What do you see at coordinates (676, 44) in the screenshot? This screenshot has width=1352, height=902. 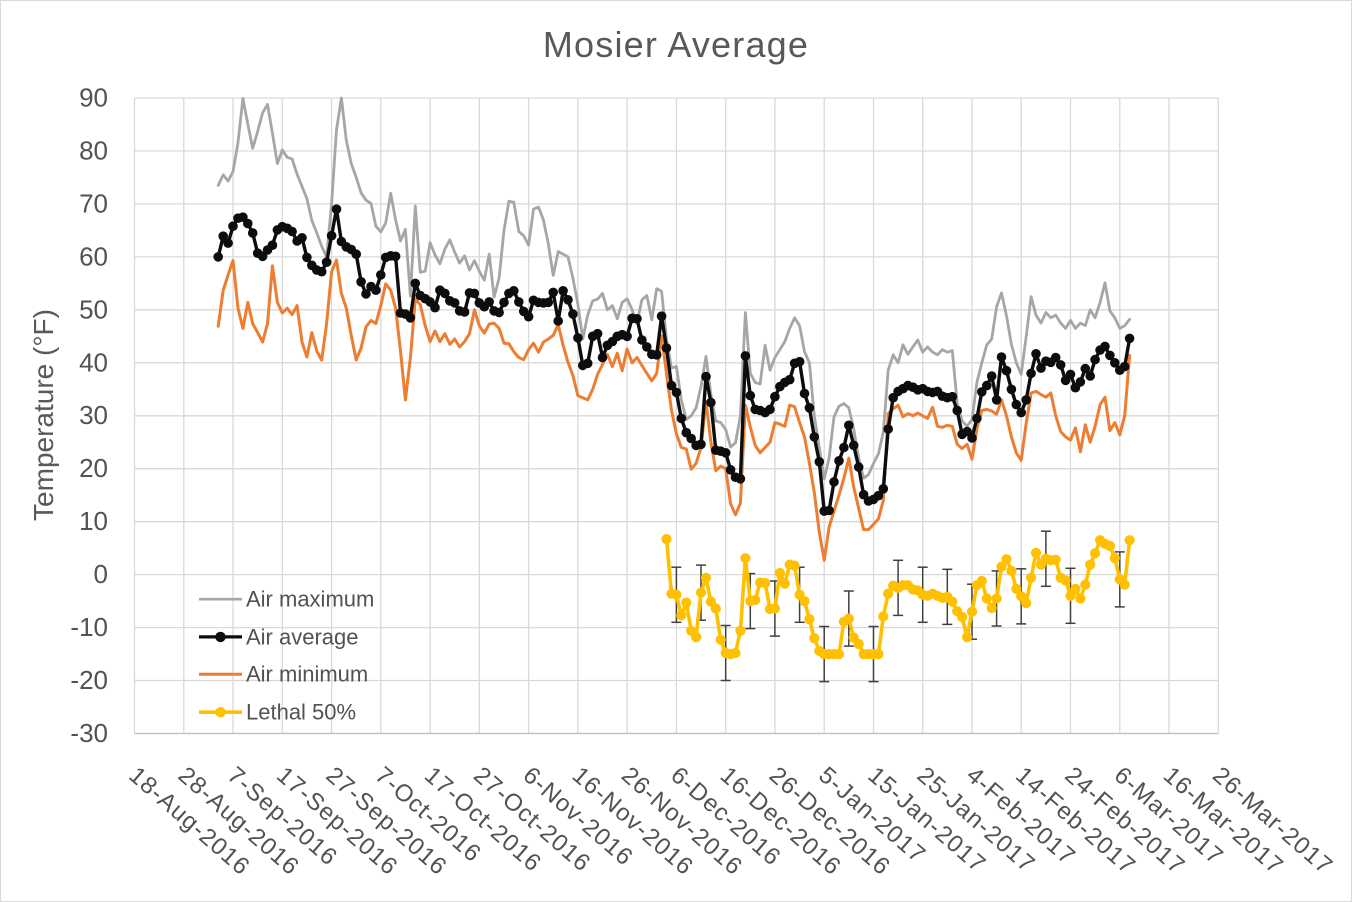 I see `svg-text: Mosier Average` at bounding box center [676, 44].